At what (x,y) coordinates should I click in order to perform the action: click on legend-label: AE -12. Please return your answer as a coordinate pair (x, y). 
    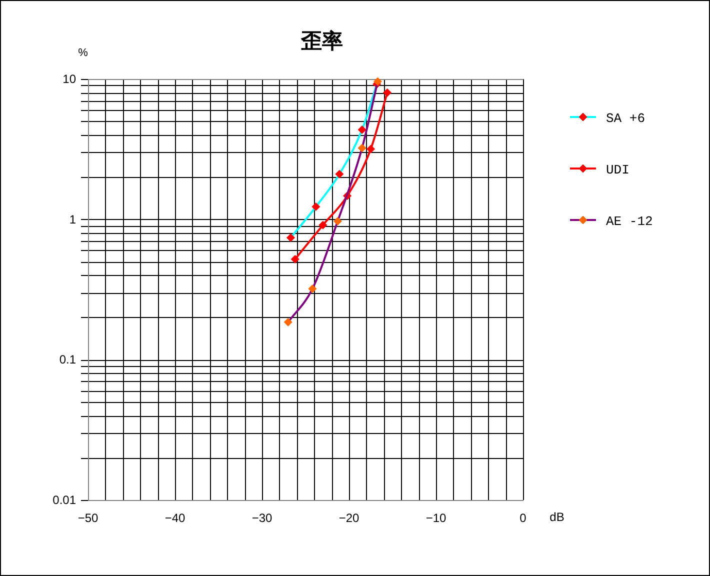
    Looking at the image, I should click on (629, 221).